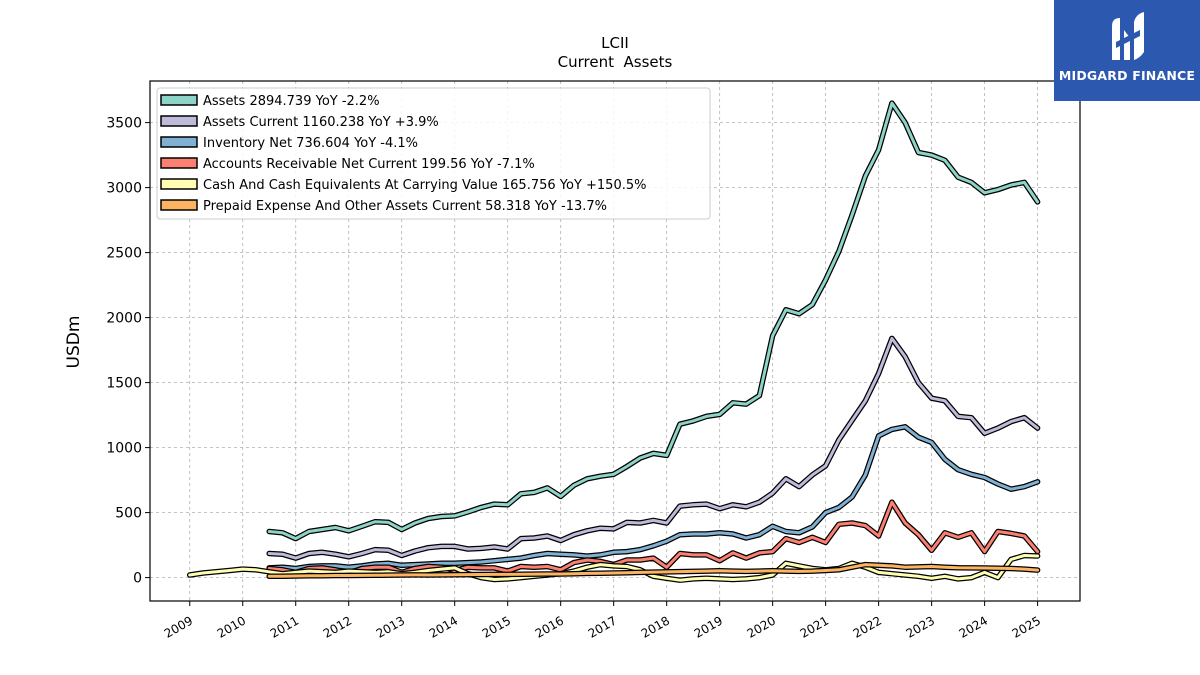 This screenshot has width=1200, height=675. Describe the element at coordinates (231, 626) in the screenshot. I see `x-tick-label: 2010` at that location.